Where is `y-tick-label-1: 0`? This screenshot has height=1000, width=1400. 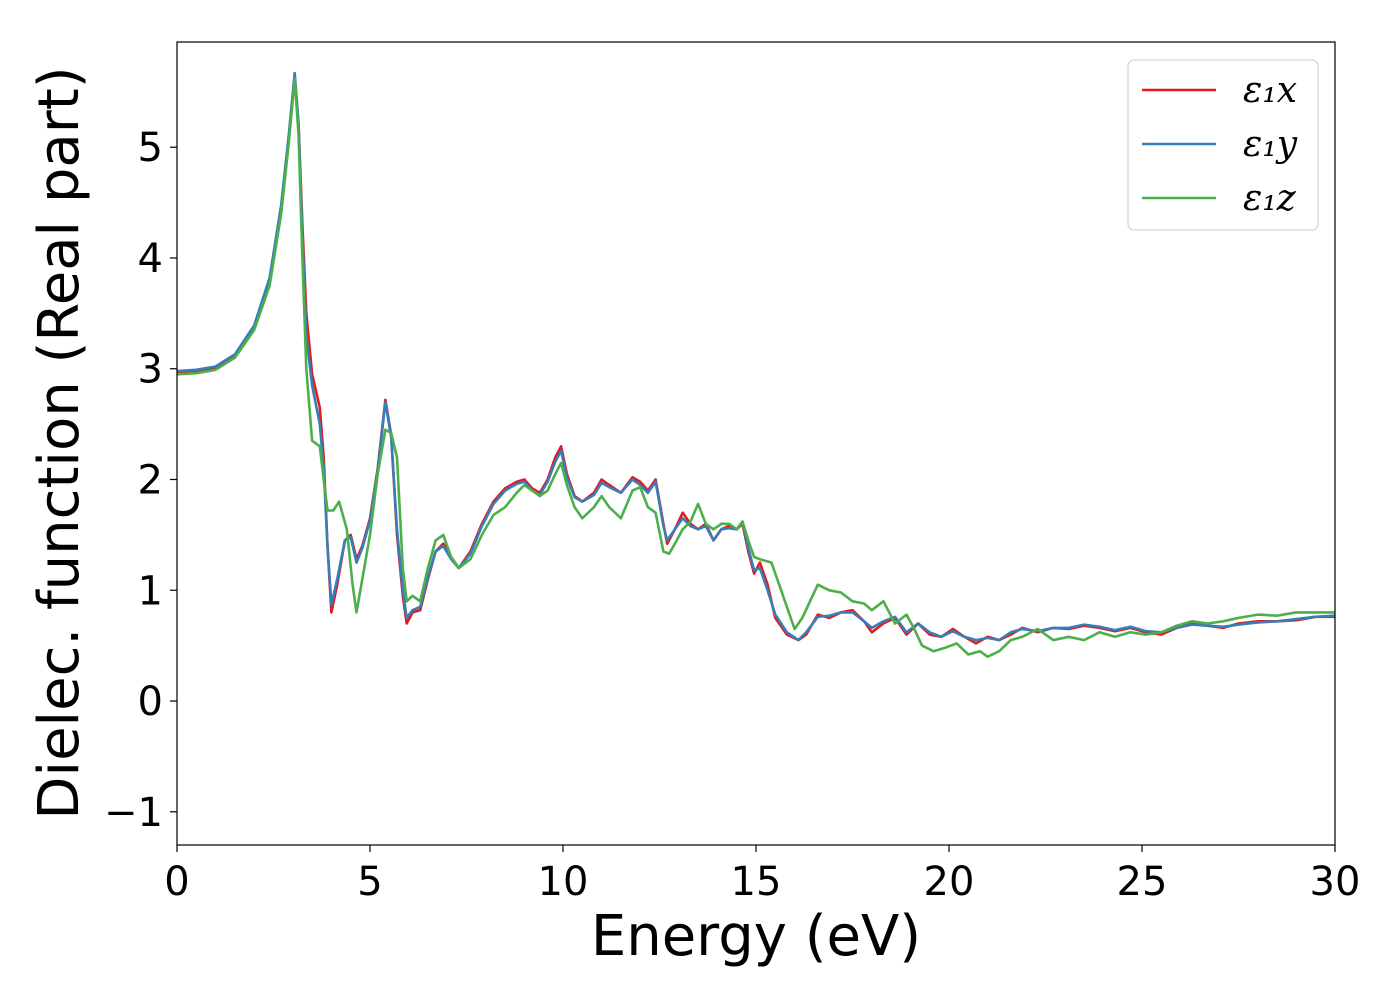 y-tick-label-1: 0 is located at coordinates (150, 702).